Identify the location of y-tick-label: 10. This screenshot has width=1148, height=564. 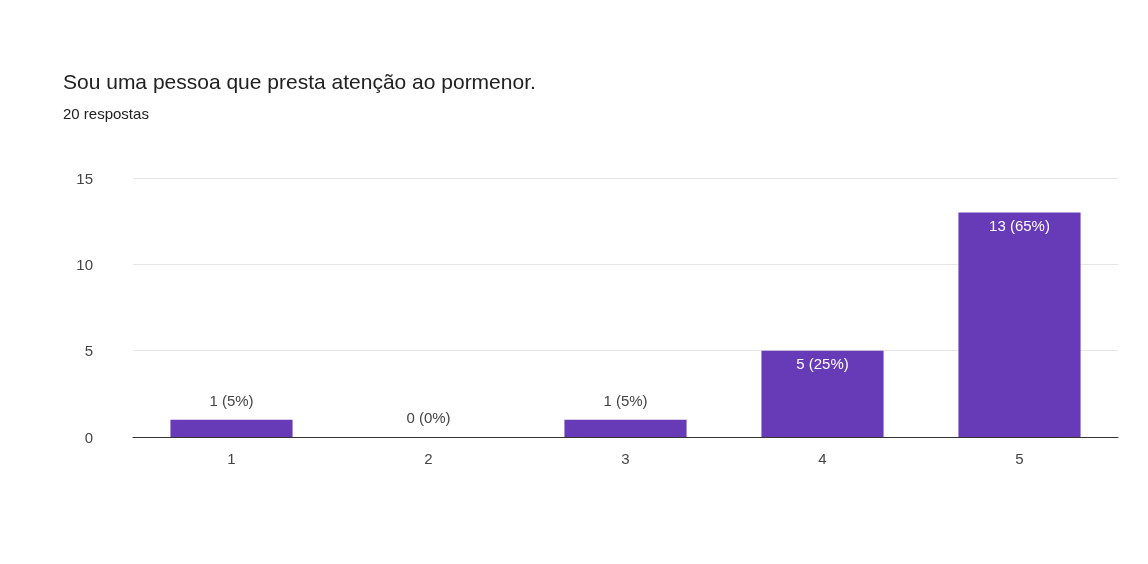
(84, 264).